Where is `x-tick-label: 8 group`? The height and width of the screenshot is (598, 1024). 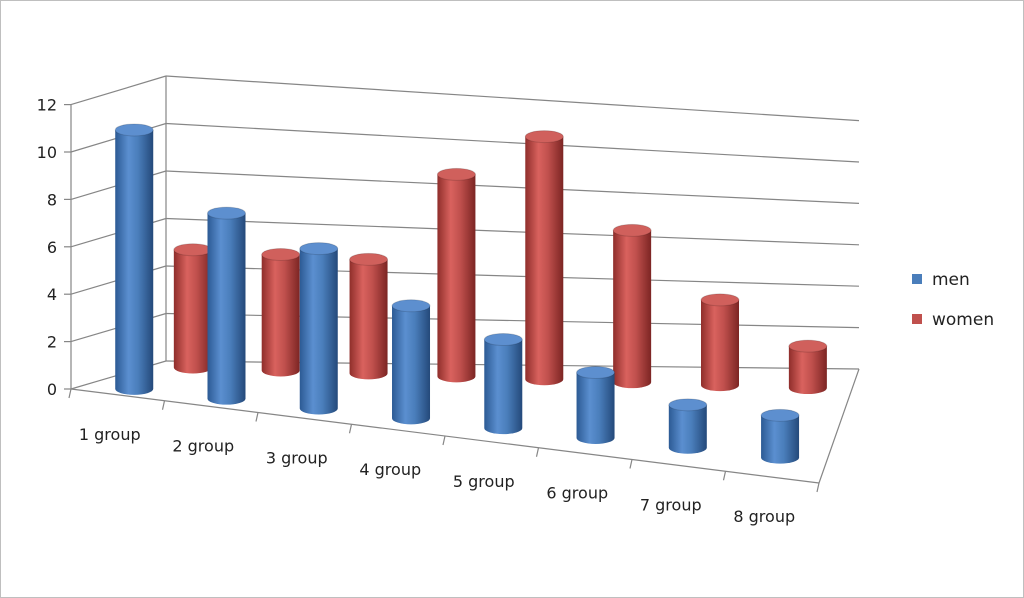 x-tick-label: 8 group is located at coordinates (764, 516).